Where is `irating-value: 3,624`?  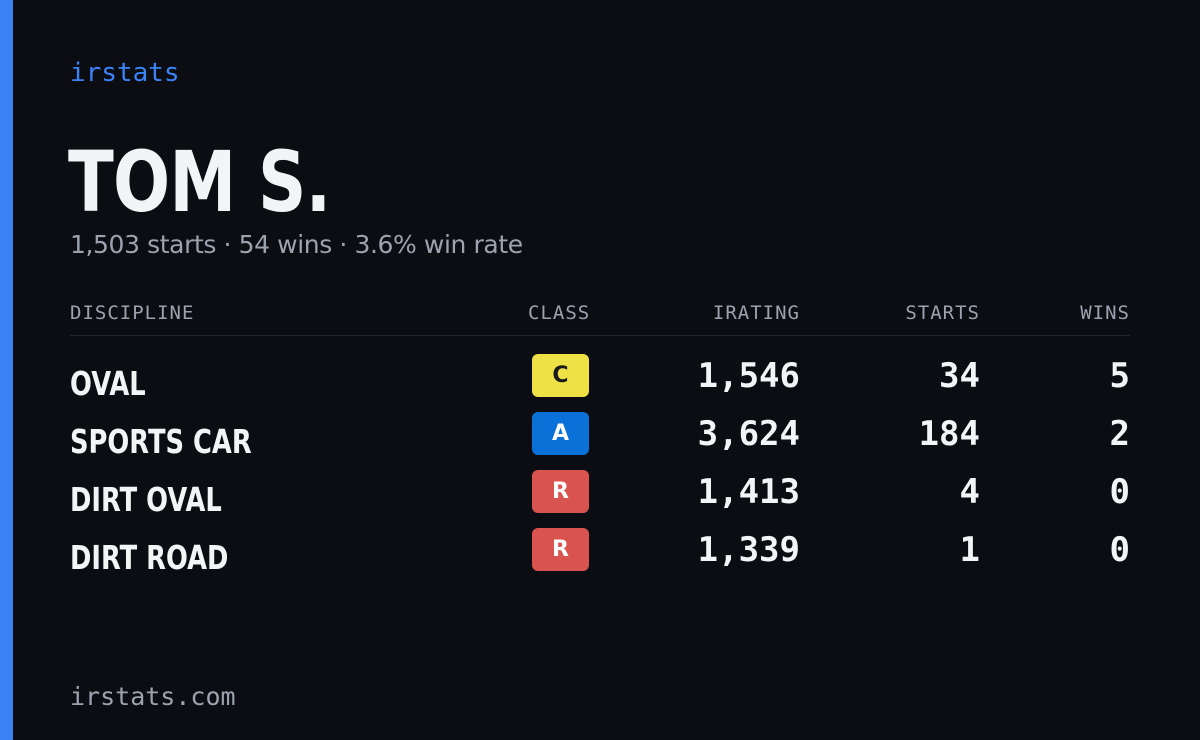 irating-value: 3,624 is located at coordinates (748, 434).